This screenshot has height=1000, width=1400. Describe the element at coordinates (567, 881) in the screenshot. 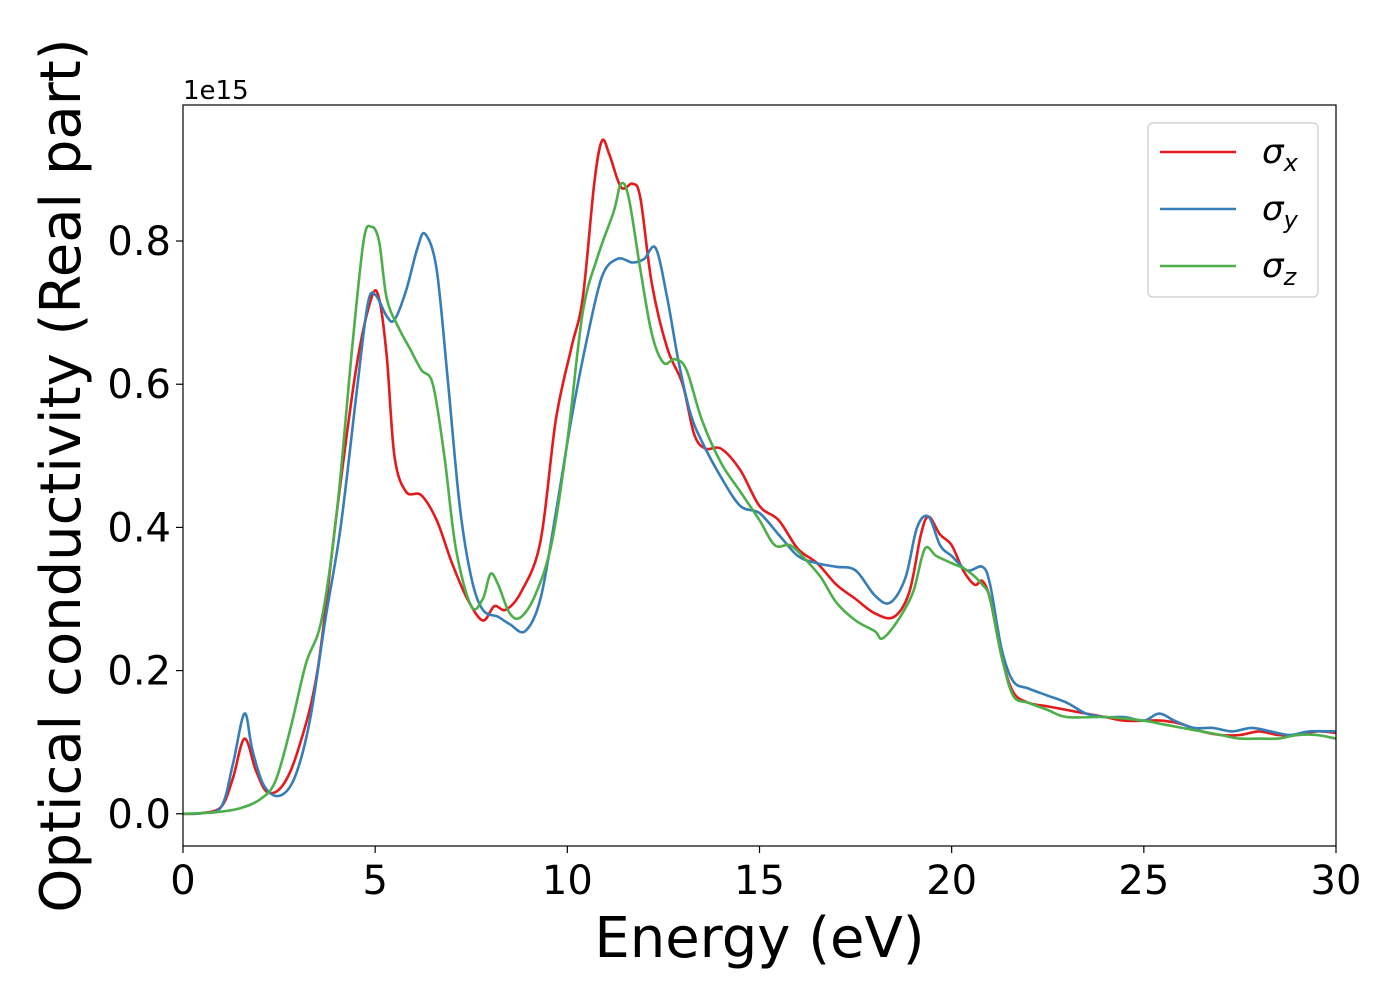

I see `x-tick-label: 10` at that location.